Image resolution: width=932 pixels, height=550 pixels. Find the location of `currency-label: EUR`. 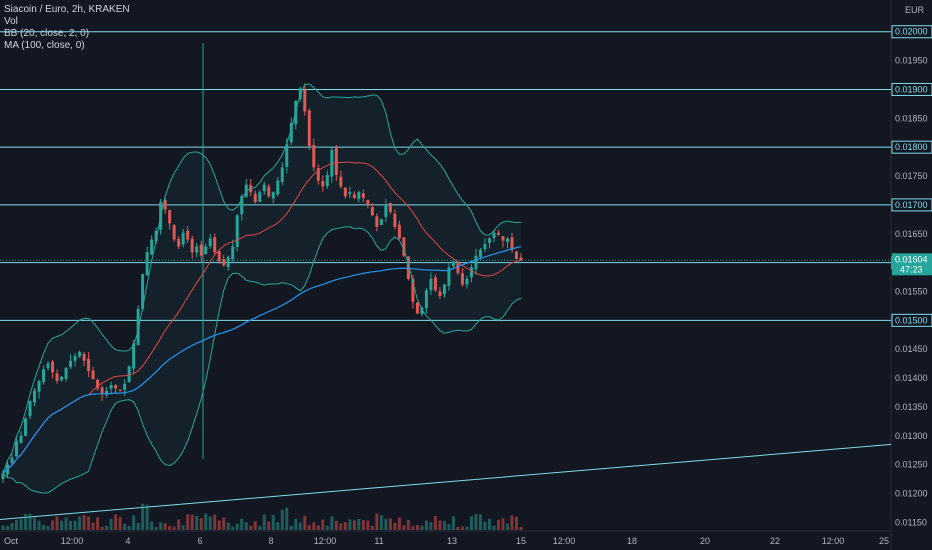

currency-label: EUR is located at coordinates (915, 10).